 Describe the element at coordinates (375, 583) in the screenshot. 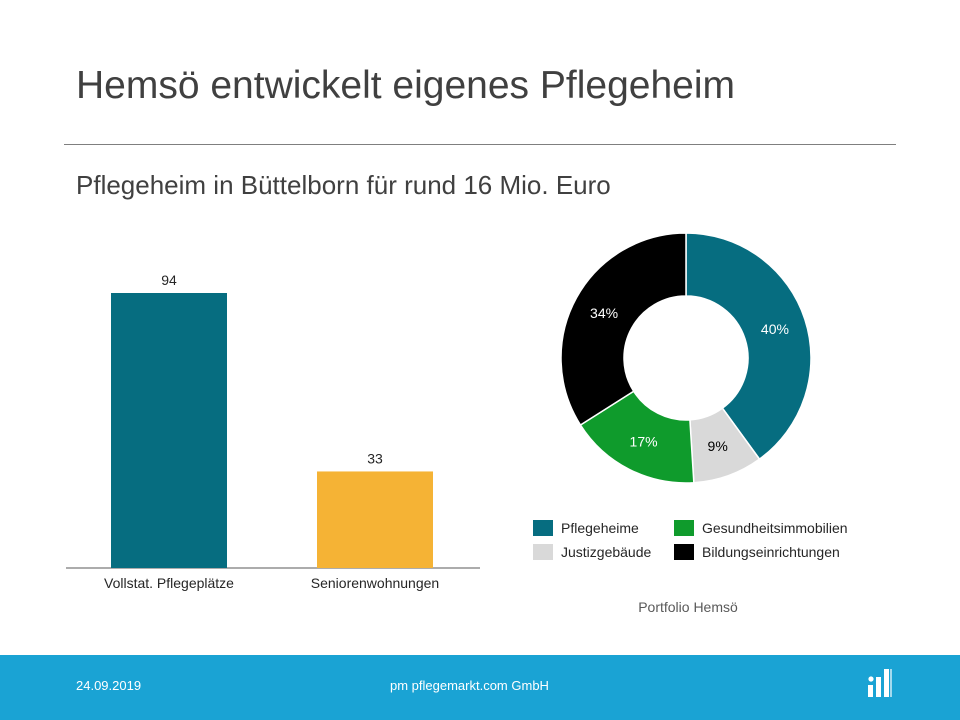

I see `category-label: Seniorenwohnungen` at that location.